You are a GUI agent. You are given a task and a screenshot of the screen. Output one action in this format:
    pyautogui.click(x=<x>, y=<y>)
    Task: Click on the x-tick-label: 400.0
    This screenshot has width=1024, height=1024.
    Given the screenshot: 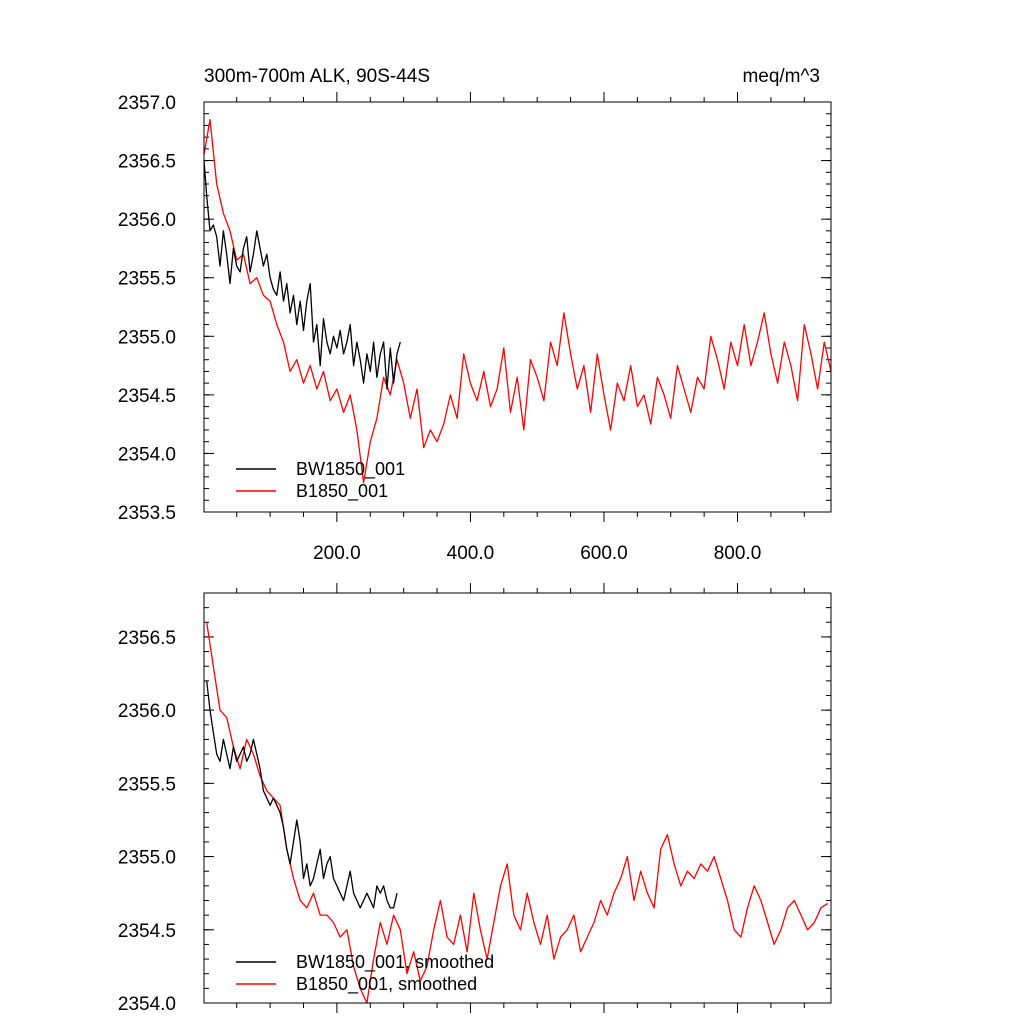 What is the action you would take?
    pyautogui.click(x=471, y=553)
    